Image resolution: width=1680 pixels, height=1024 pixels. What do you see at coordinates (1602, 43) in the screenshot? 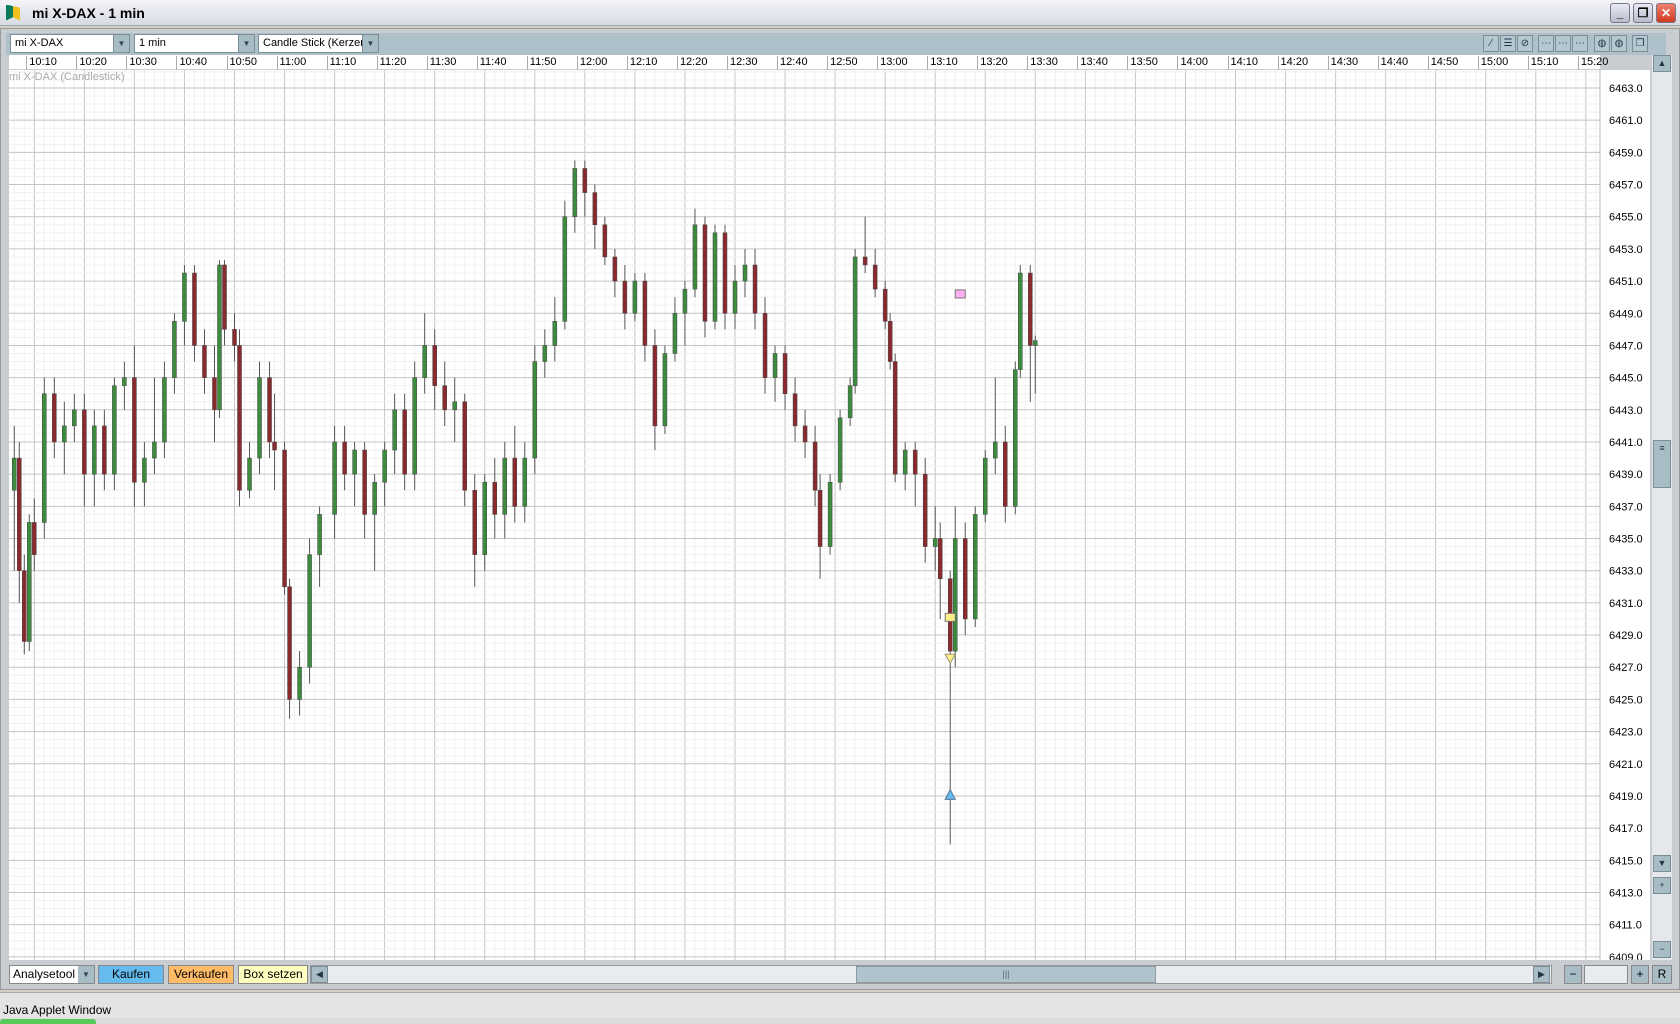
I see `circle-icon-1: ◍` at bounding box center [1602, 43].